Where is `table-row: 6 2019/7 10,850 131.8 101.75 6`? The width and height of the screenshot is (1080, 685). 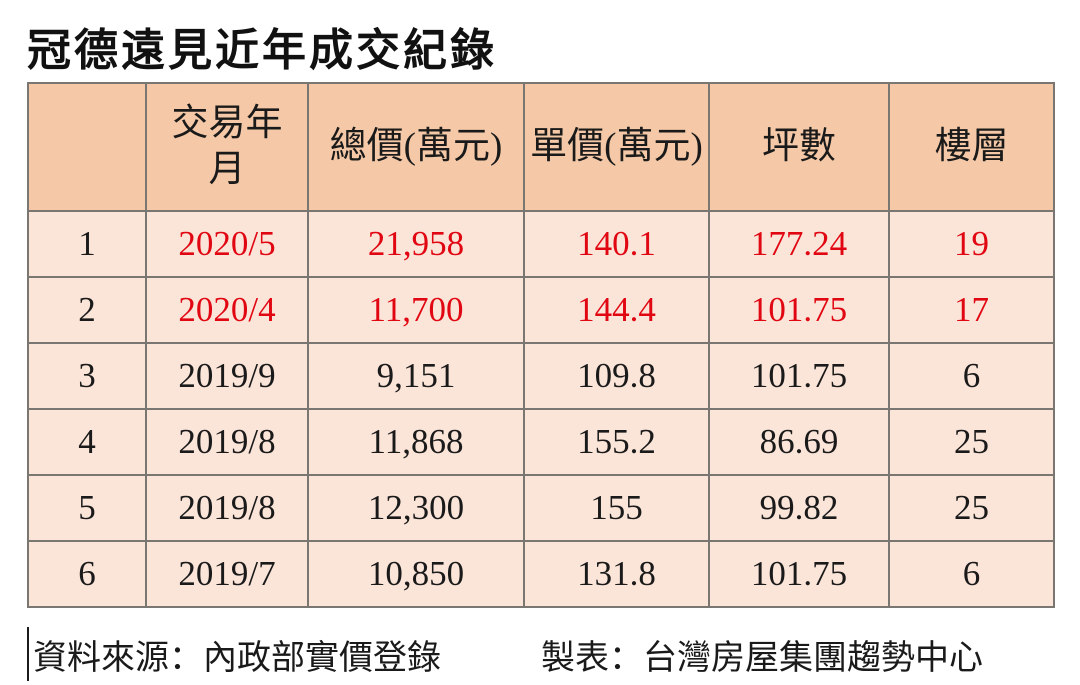
table-row: 6 2019/7 10,850 131.8 101.75 6 is located at coordinates (541, 574).